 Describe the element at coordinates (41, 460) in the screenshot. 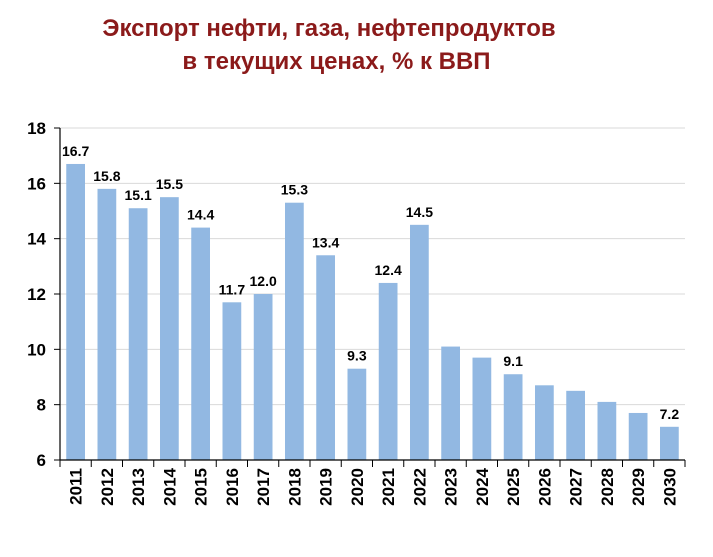

I see `y-tick-label: 6` at that location.